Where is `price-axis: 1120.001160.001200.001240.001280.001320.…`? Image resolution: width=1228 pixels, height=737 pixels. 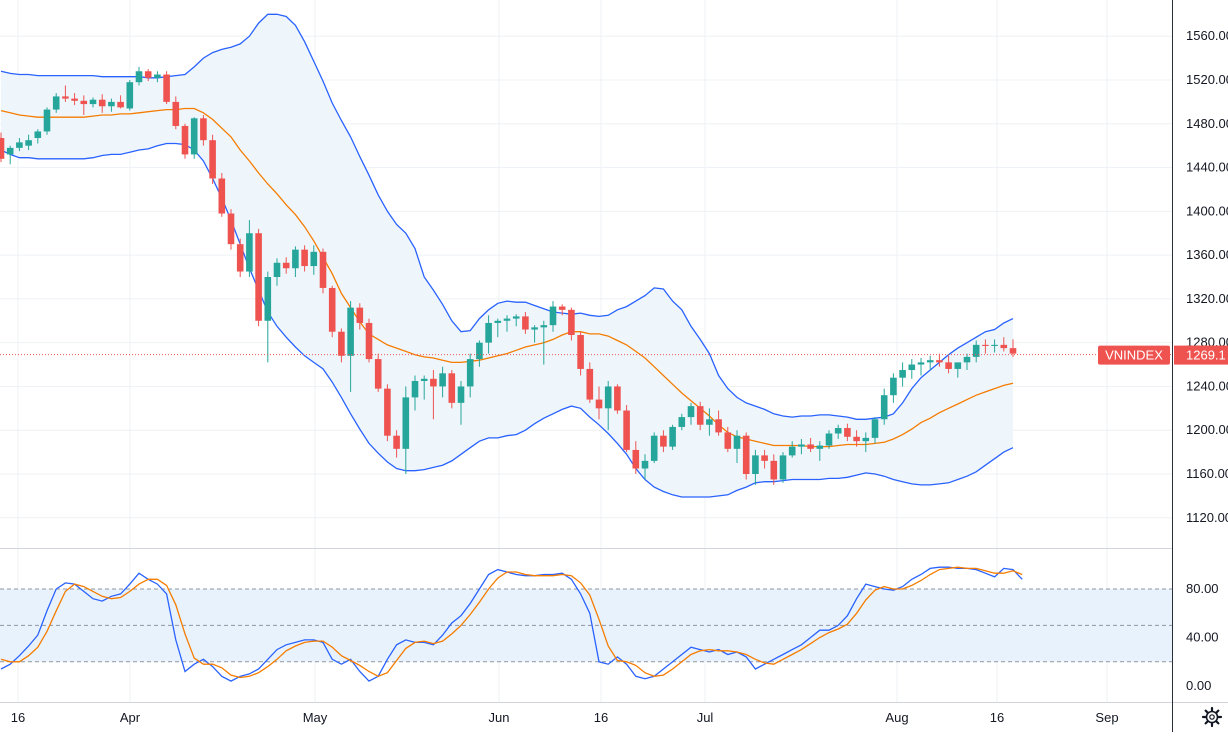
price-axis: 1120.001160.001200.001240.001280.001320.… is located at coordinates (1207, 360).